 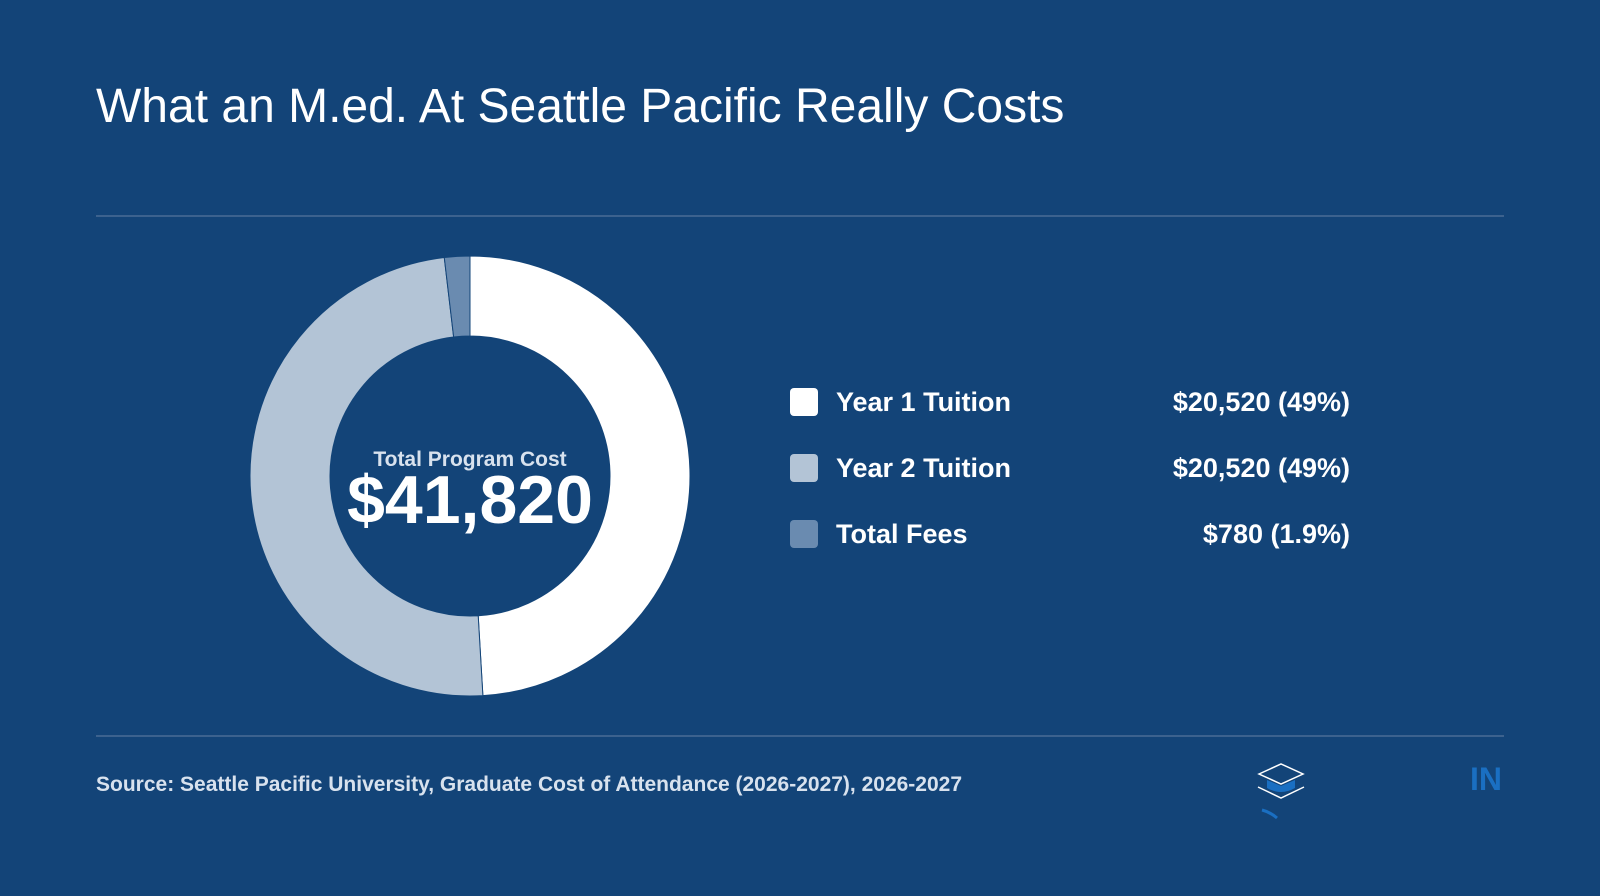 I want to click on legend-label: Total Fees, so click(x=902, y=534).